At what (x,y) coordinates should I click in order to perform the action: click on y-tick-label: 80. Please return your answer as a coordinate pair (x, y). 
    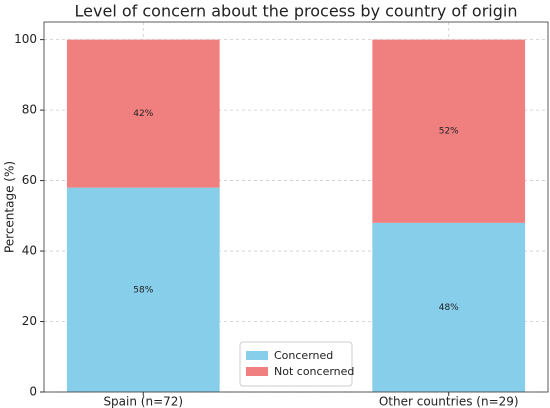
    Looking at the image, I should click on (29, 110).